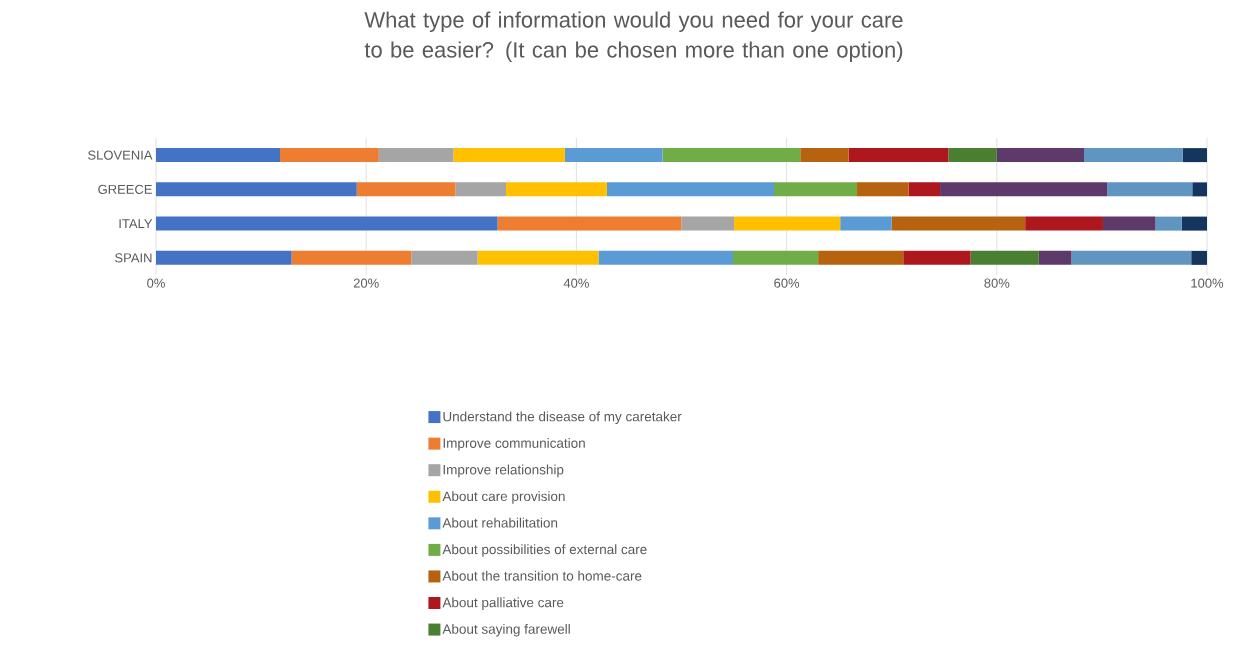  What do you see at coordinates (500, 522) in the screenshot?
I see `legend-label: About rehabilitation` at bounding box center [500, 522].